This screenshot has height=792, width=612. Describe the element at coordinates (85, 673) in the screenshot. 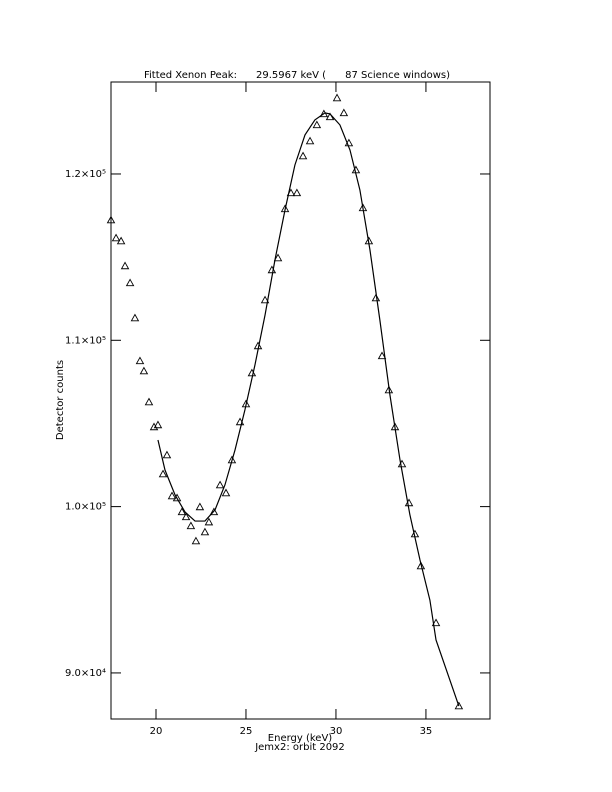

I see `y-tick-label: 9.0×10⁴` at that location.